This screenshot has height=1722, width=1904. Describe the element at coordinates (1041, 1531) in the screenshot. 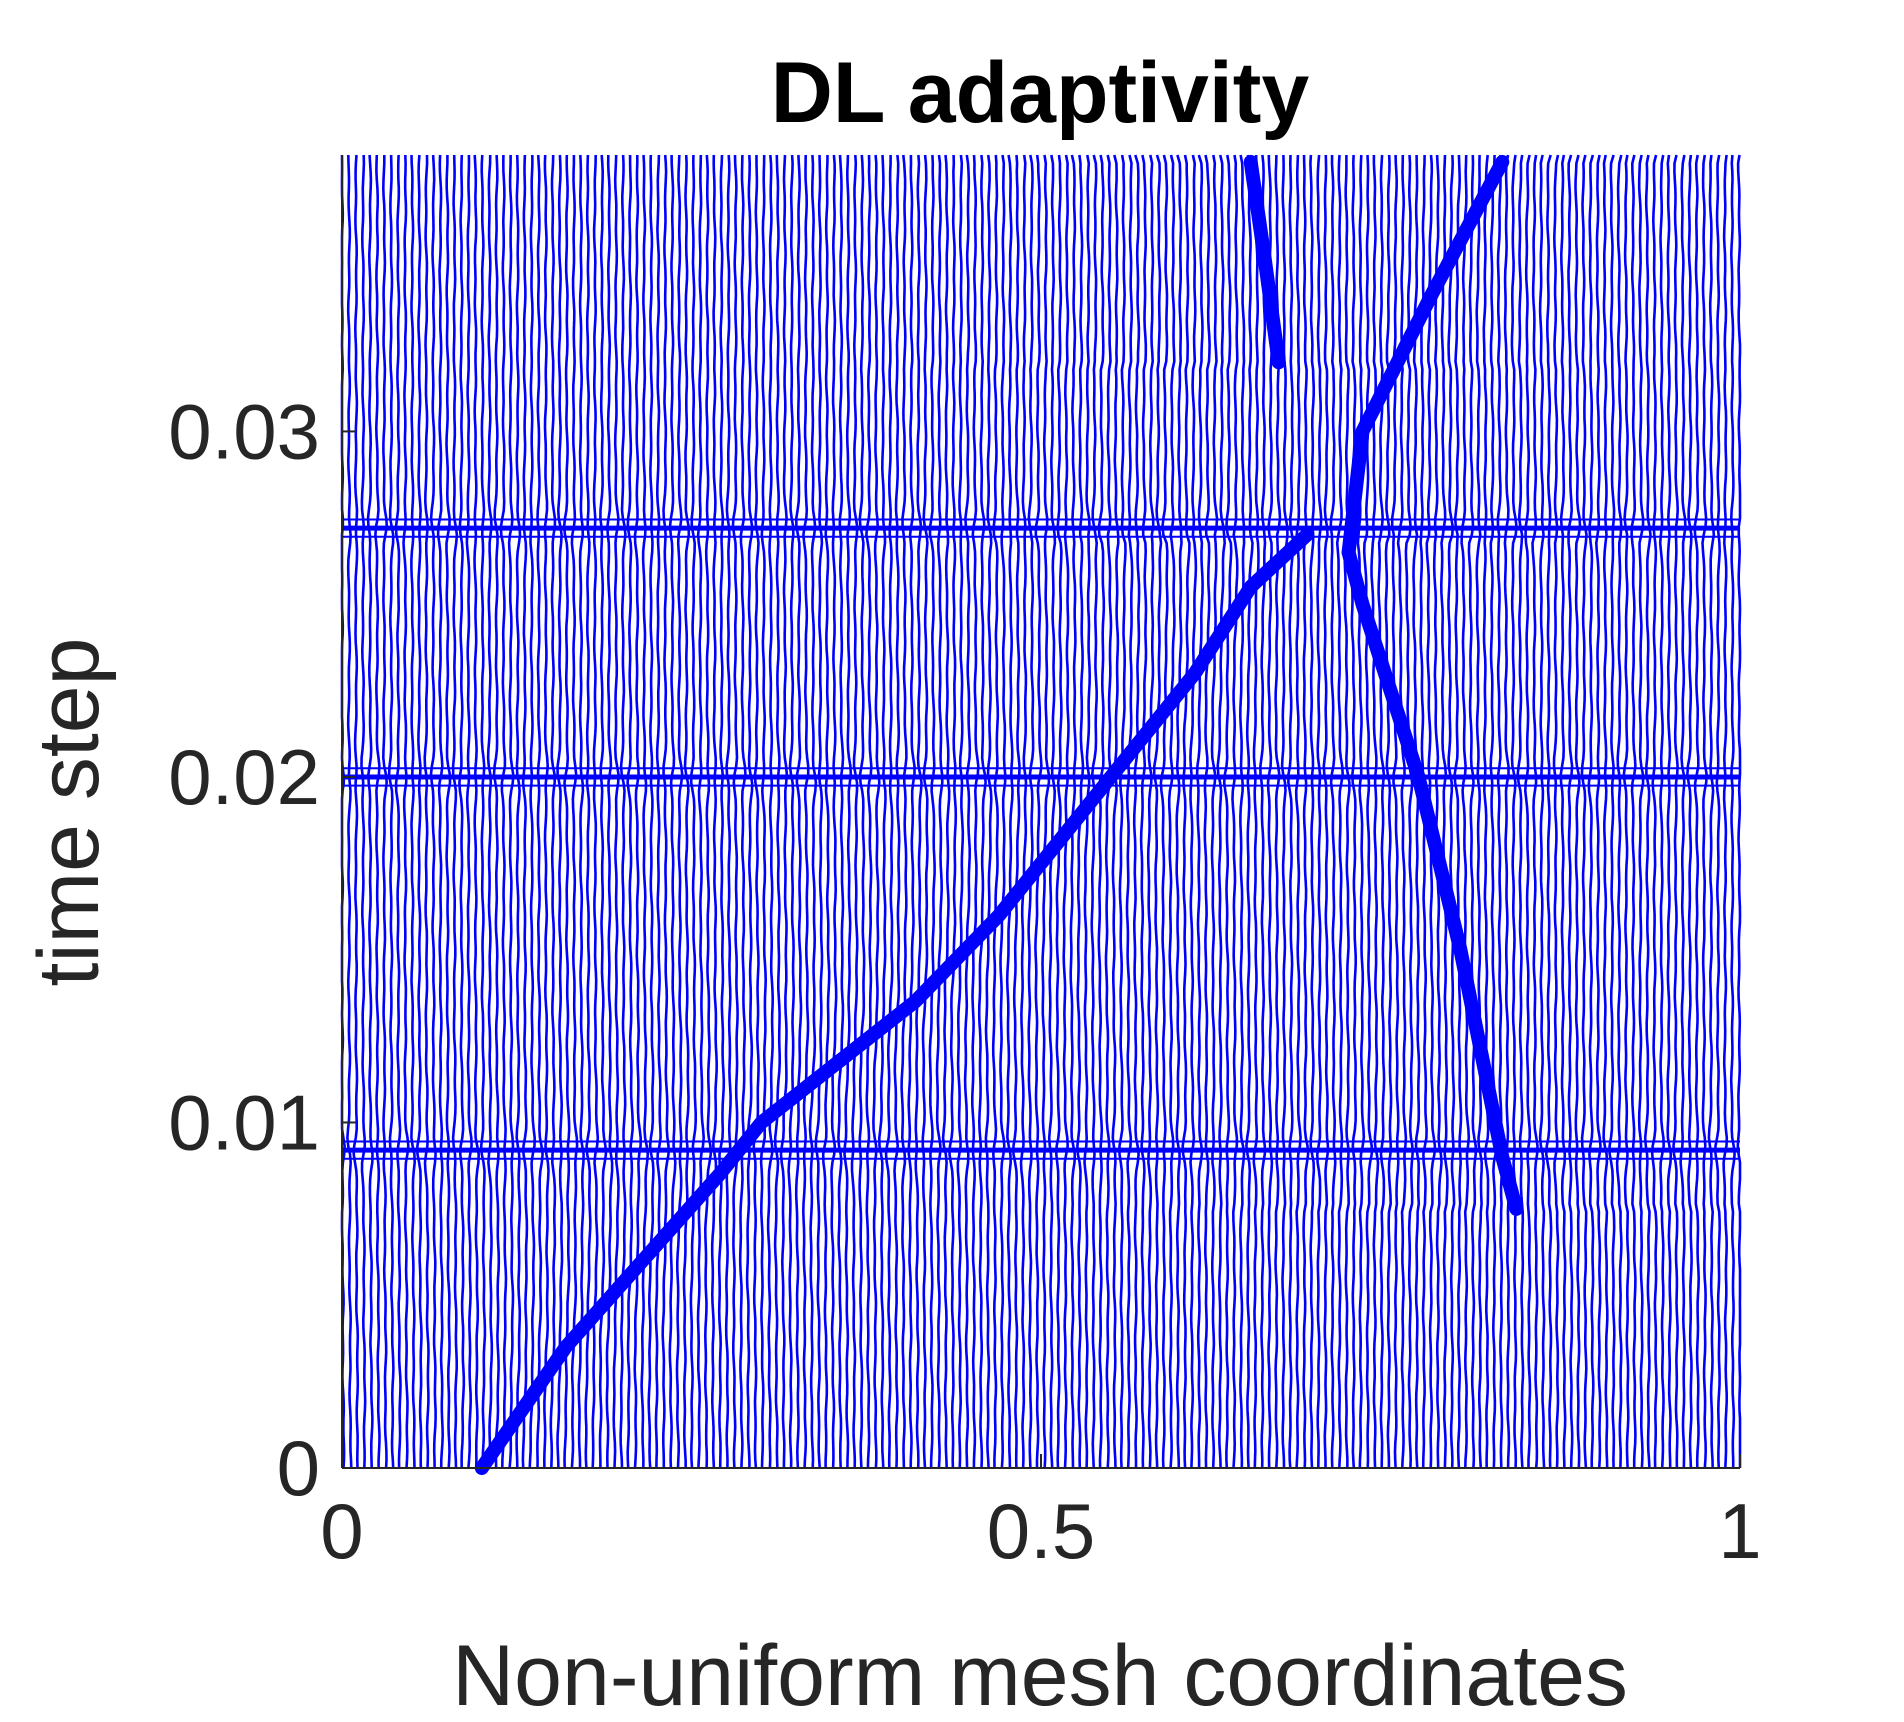

I see `x-tick-label: 0.5` at that location.